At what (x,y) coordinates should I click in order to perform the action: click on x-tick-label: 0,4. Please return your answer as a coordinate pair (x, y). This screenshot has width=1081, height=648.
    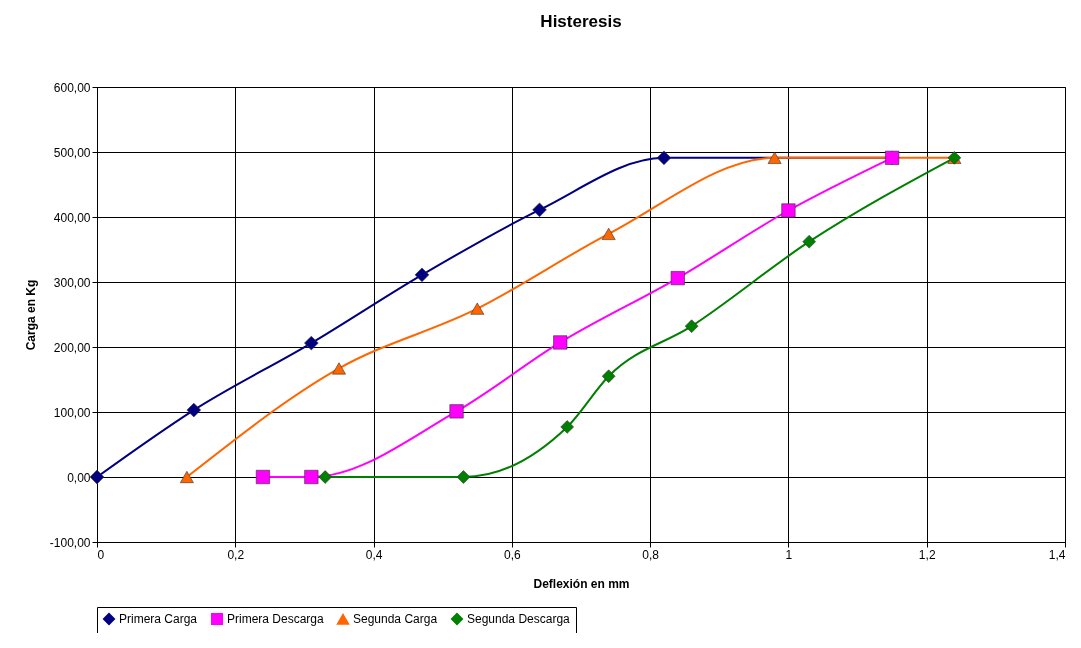
    Looking at the image, I should click on (374, 554).